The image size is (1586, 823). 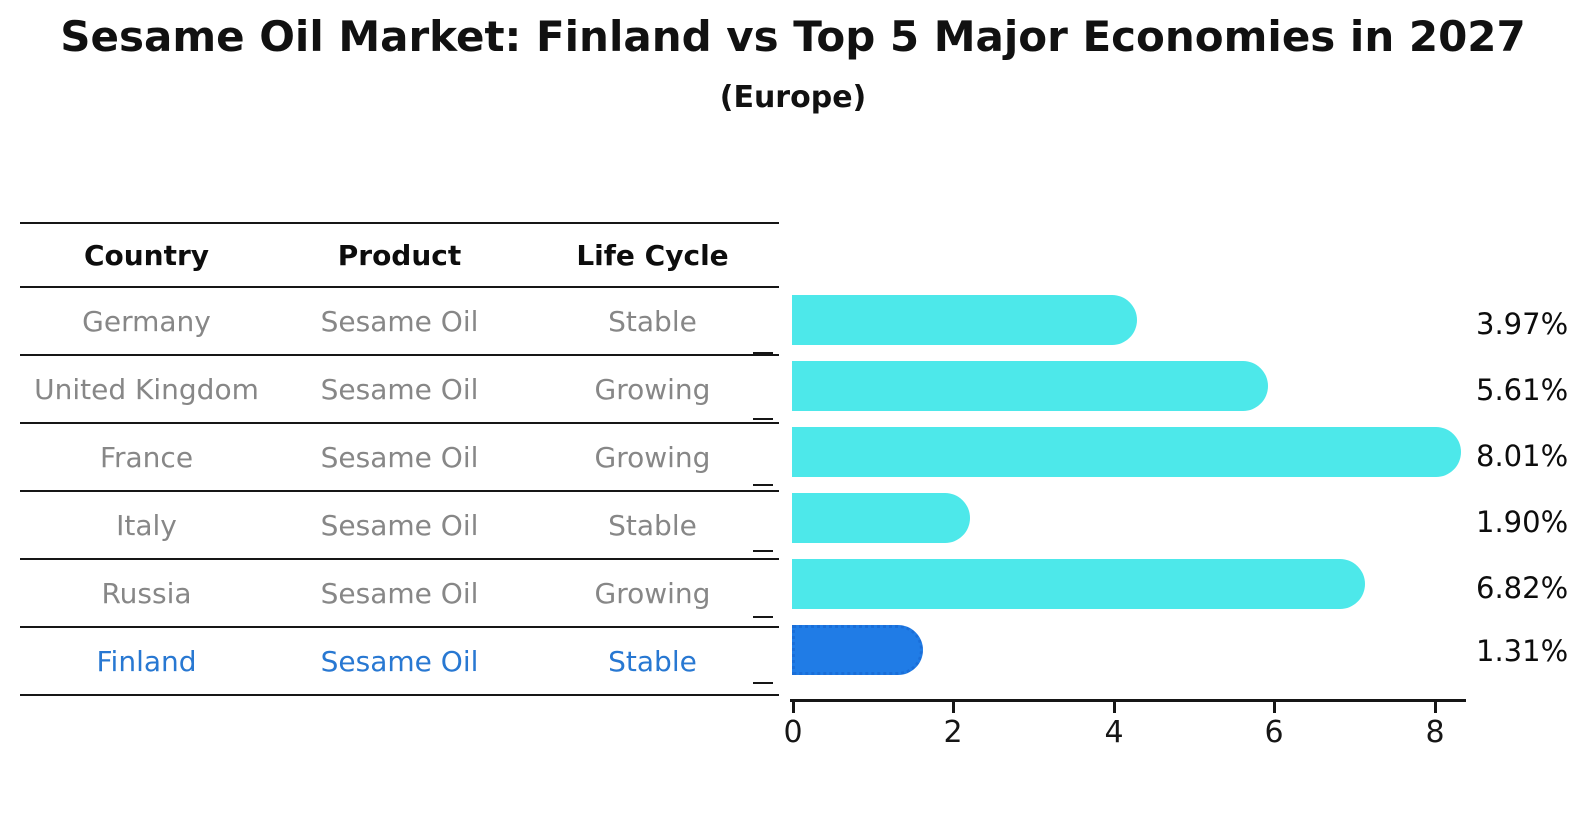 What do you see at coordinates (146, 525) in the screenshot?
I see `cell-country: Italy` at bounding box center [146, 525].